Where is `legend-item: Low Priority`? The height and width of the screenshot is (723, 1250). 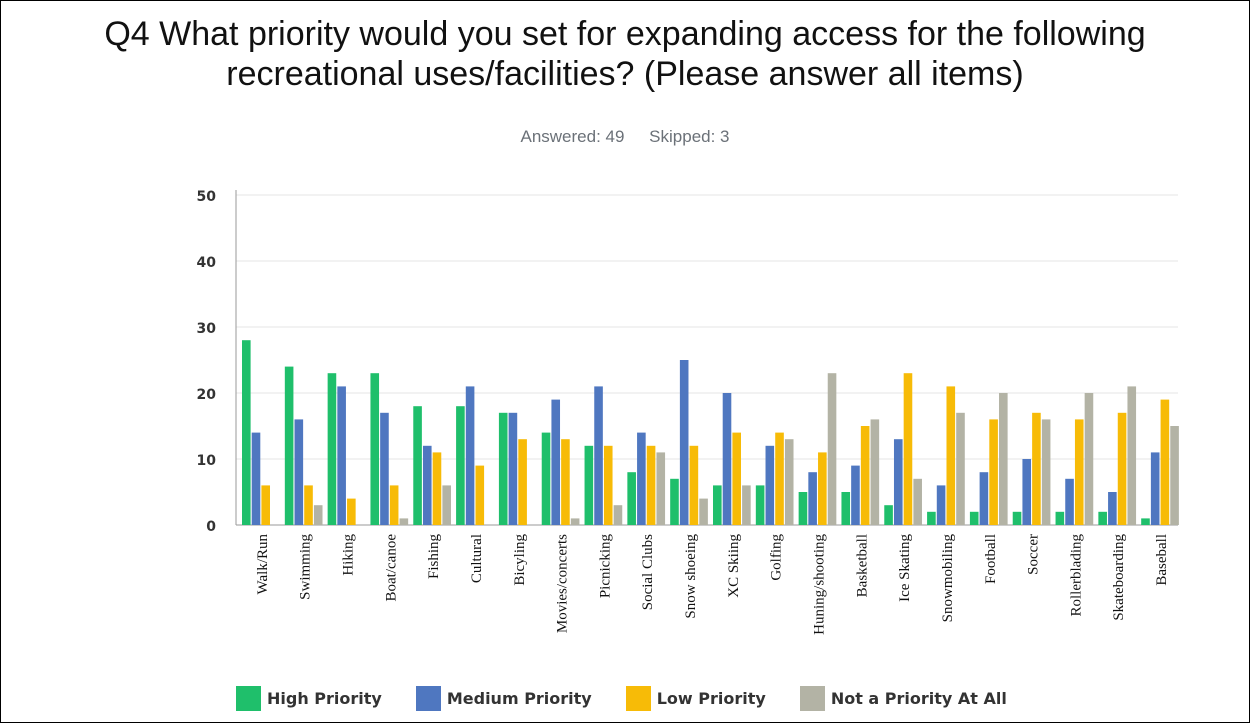 legend-item: Low Priority is located at coordinates (695, 698).